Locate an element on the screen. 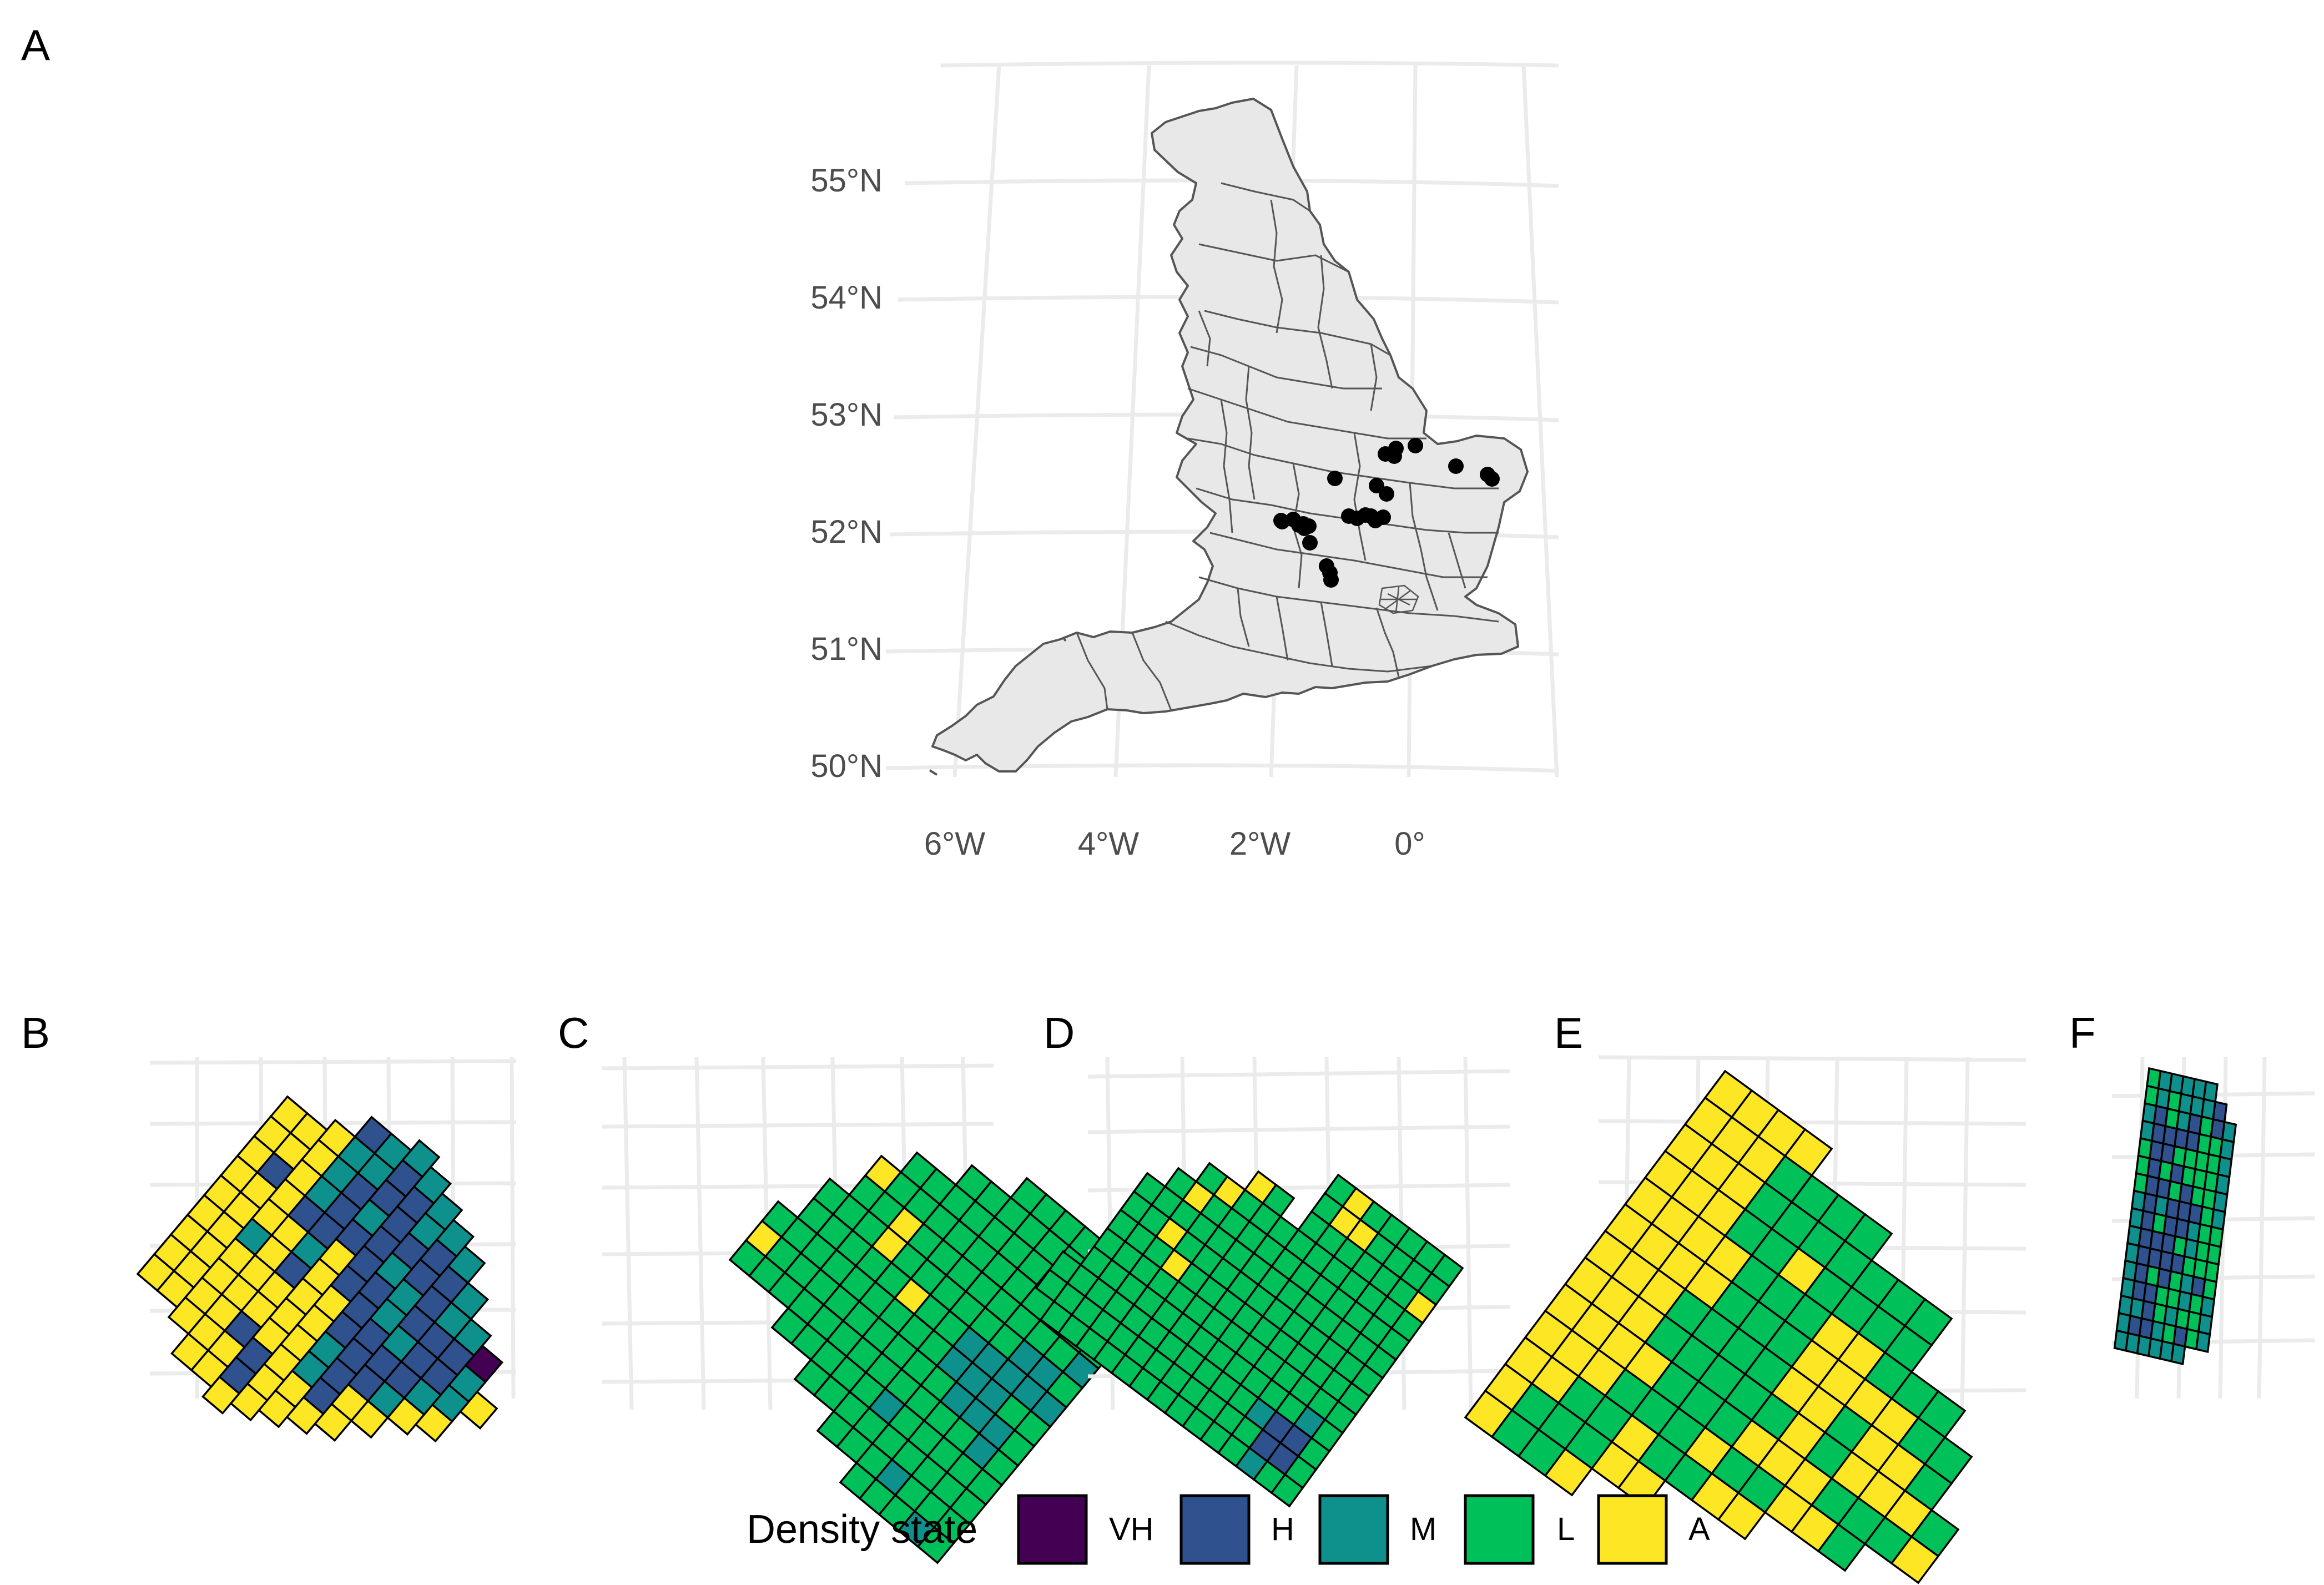 This screenshot has width=2324, height=1585. panel-label-e: E is located at coordinates (1568, 1032).